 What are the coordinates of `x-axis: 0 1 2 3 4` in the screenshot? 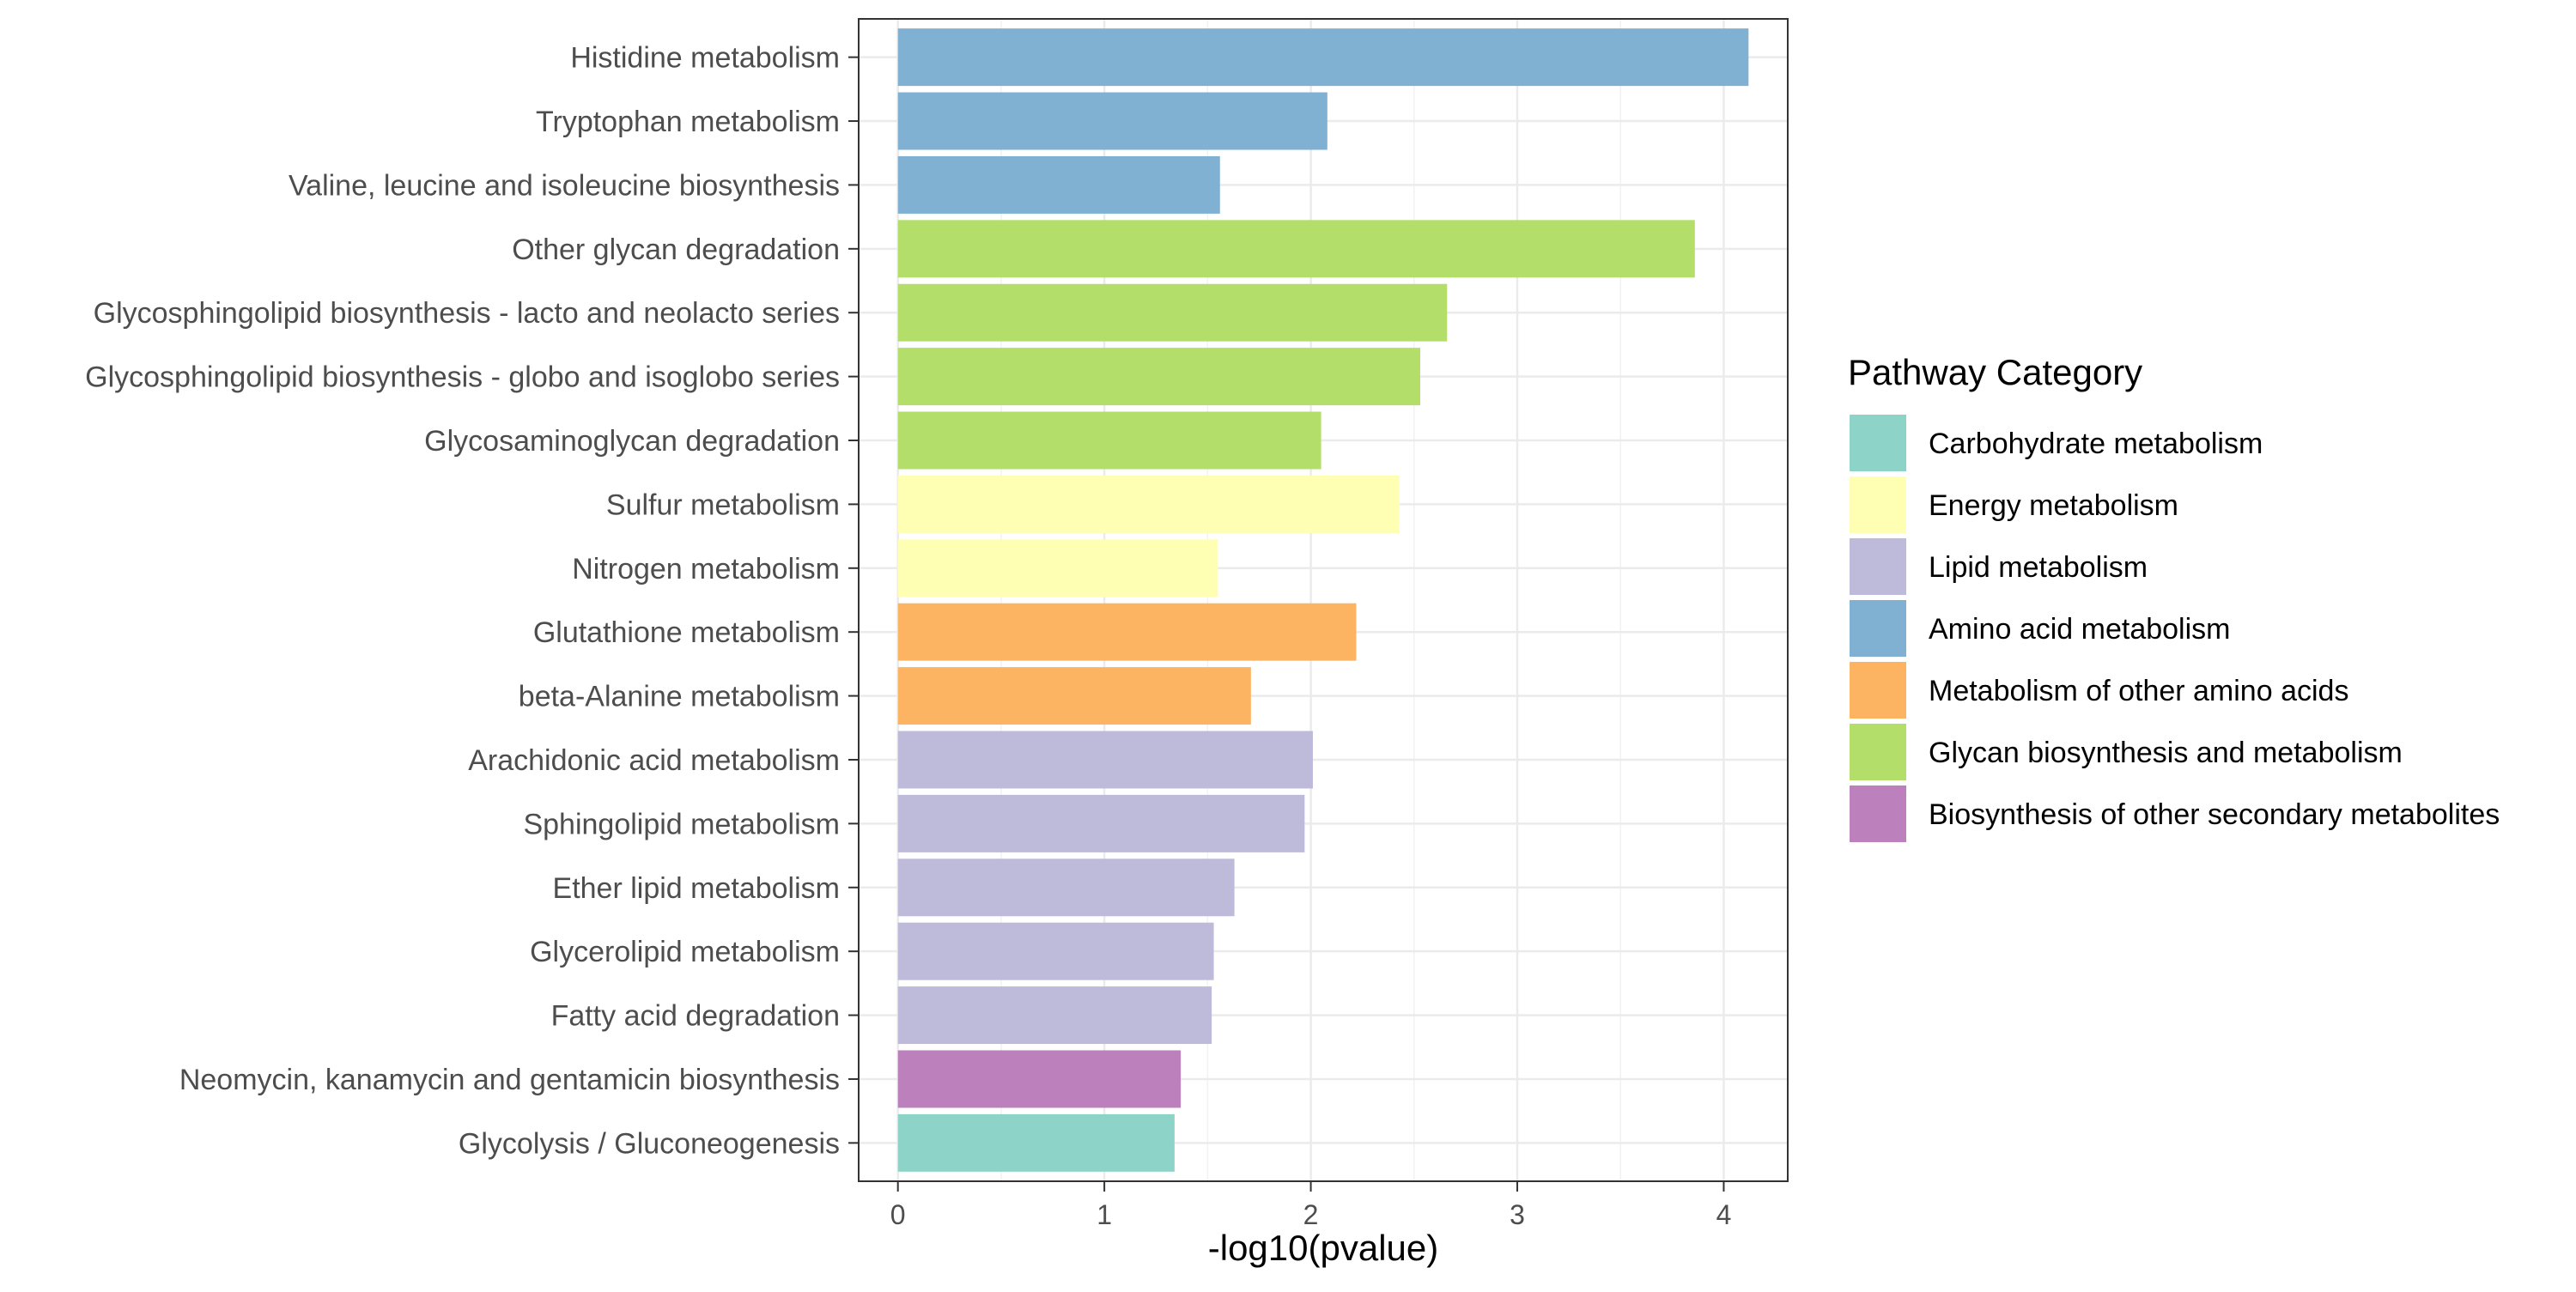 It's located at (1311, 1205).